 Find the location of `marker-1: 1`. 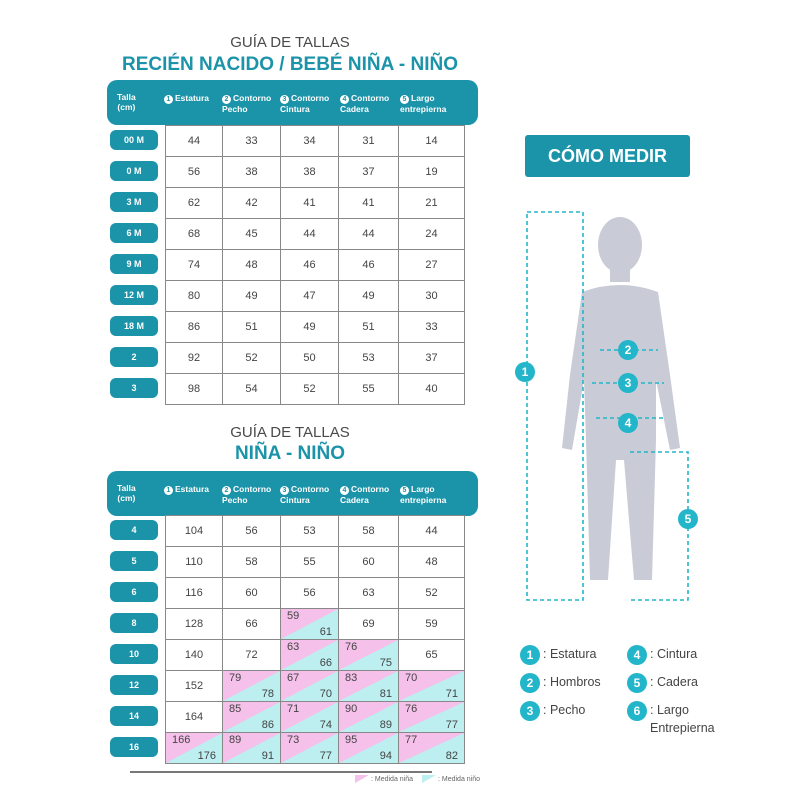

marker-1: 1 is located at coordinates (525, 372).